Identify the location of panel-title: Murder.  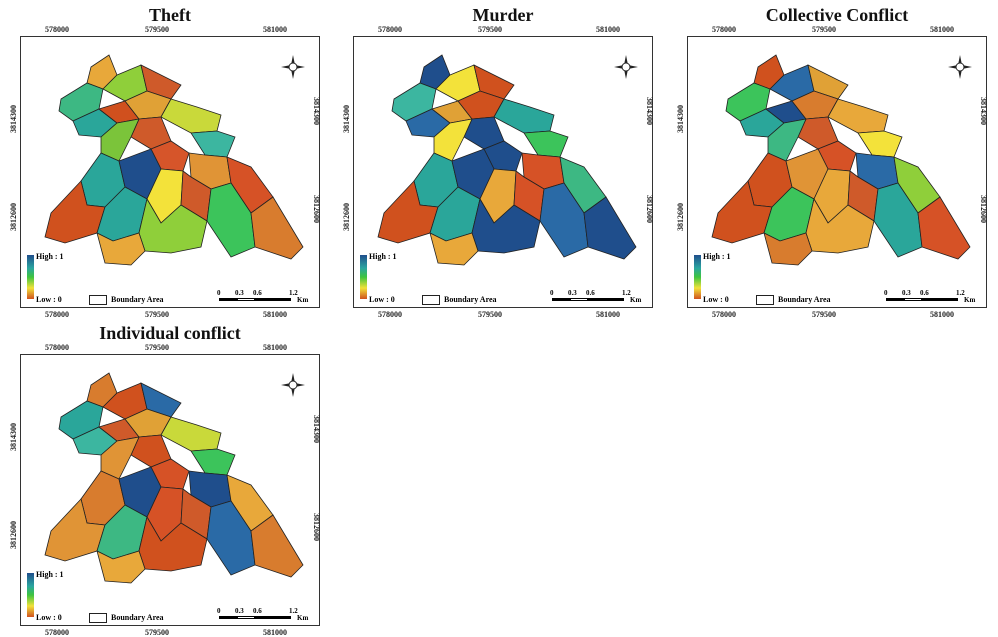
(503, 15).